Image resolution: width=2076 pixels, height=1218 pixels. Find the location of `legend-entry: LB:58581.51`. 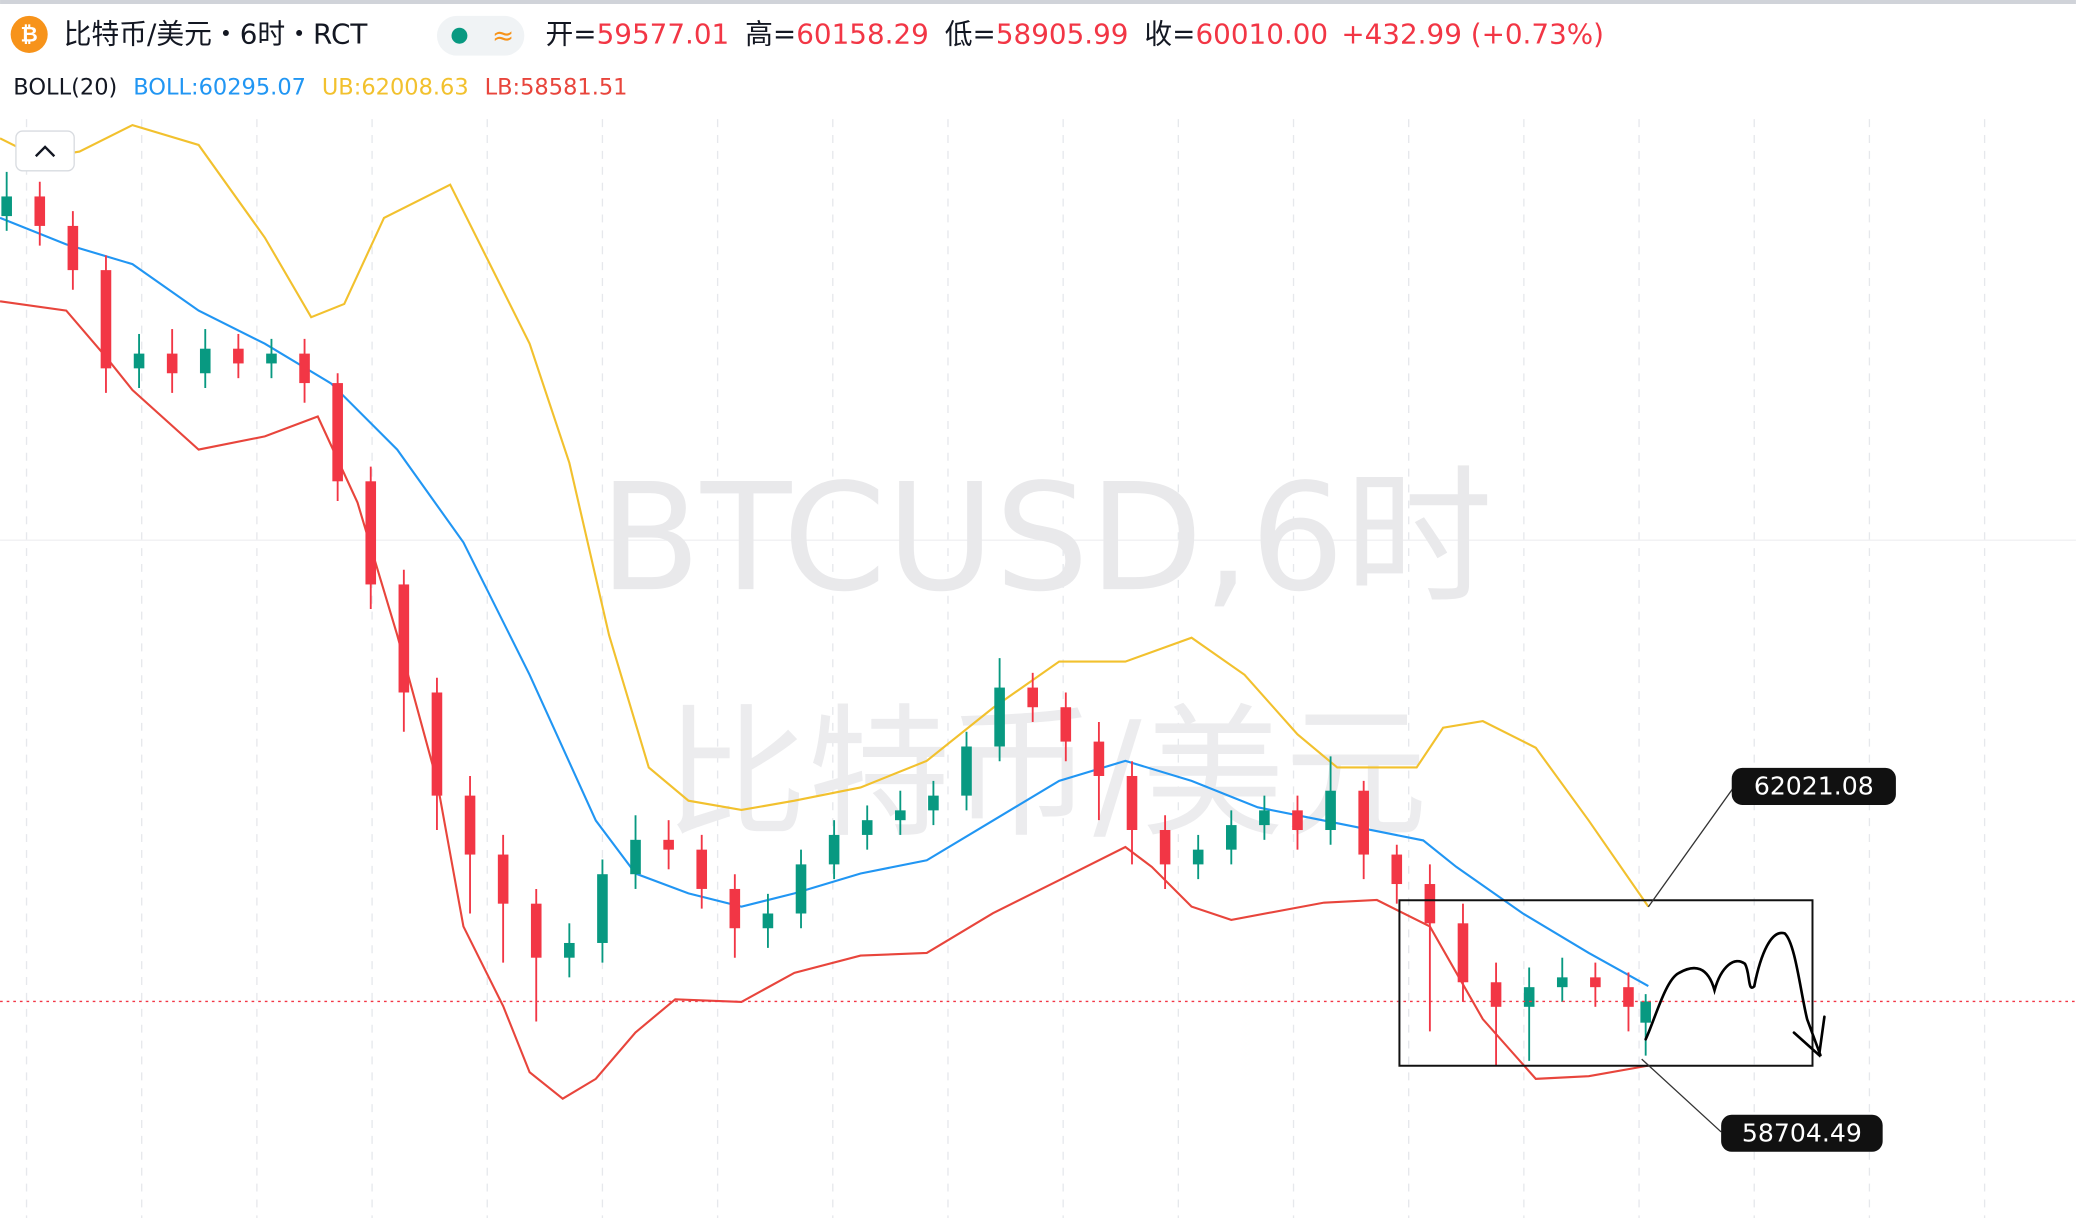

legend-entry: LB:58581.51 is located at coordinates (556, 87).